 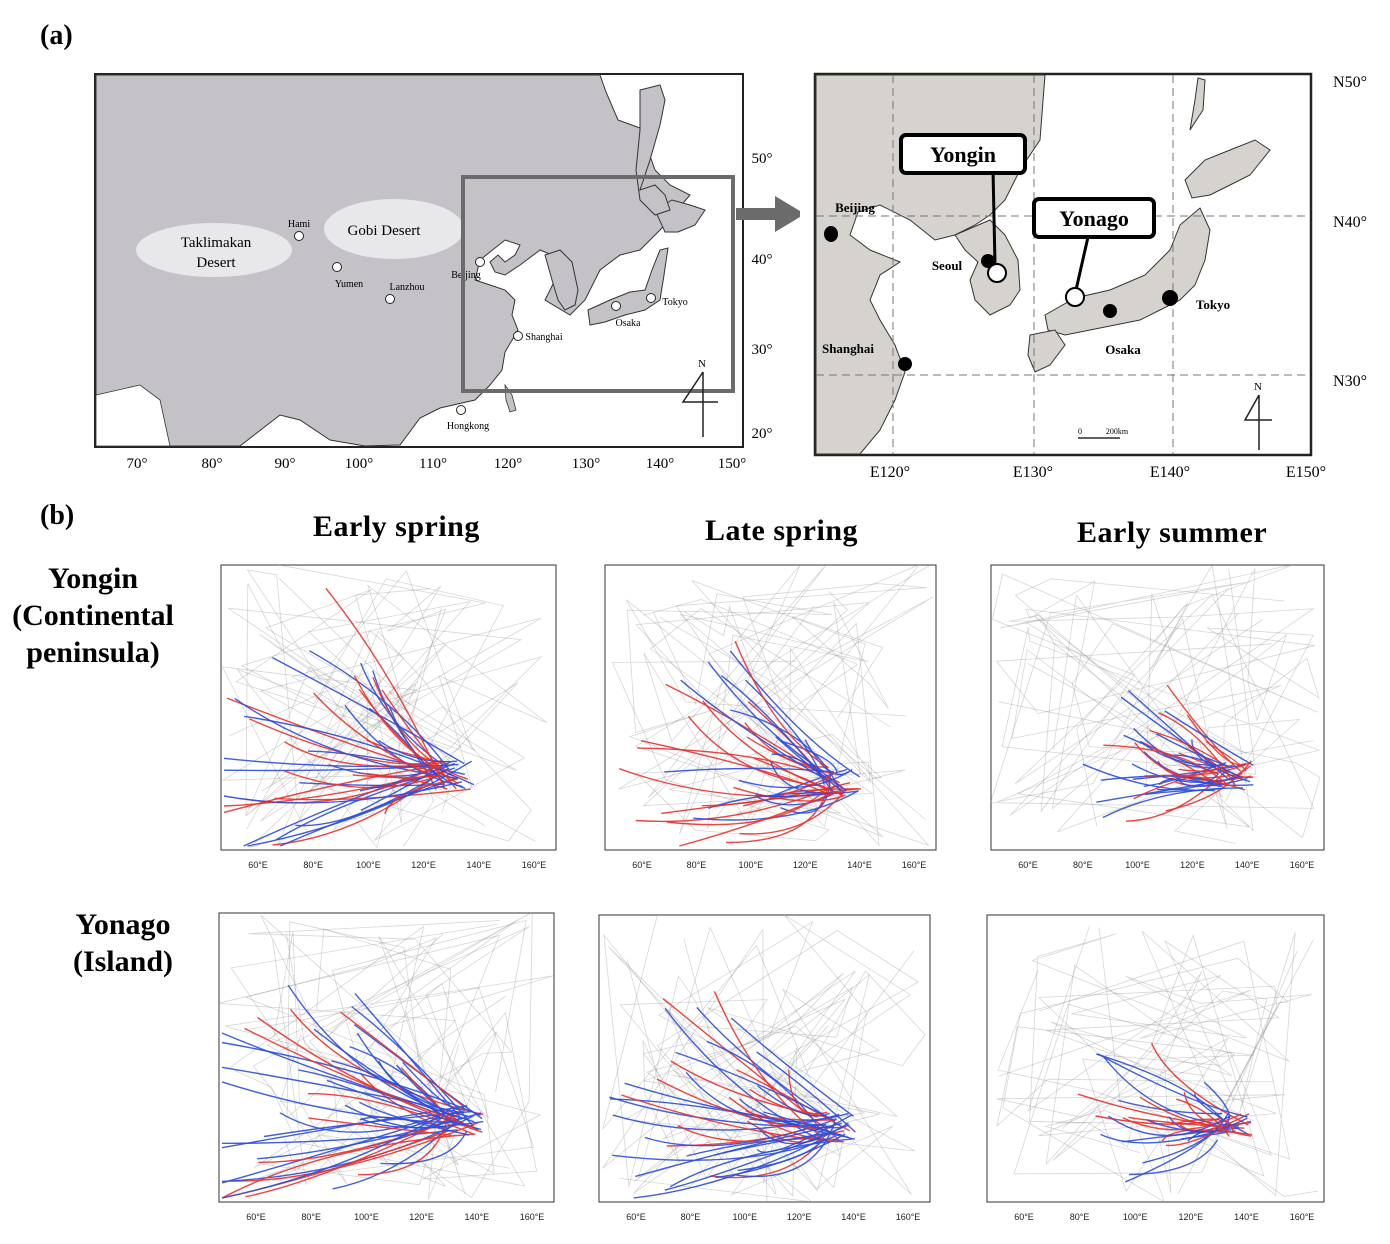 I want to click on overview-lon-140: 140°, so click(x=660, y=464).